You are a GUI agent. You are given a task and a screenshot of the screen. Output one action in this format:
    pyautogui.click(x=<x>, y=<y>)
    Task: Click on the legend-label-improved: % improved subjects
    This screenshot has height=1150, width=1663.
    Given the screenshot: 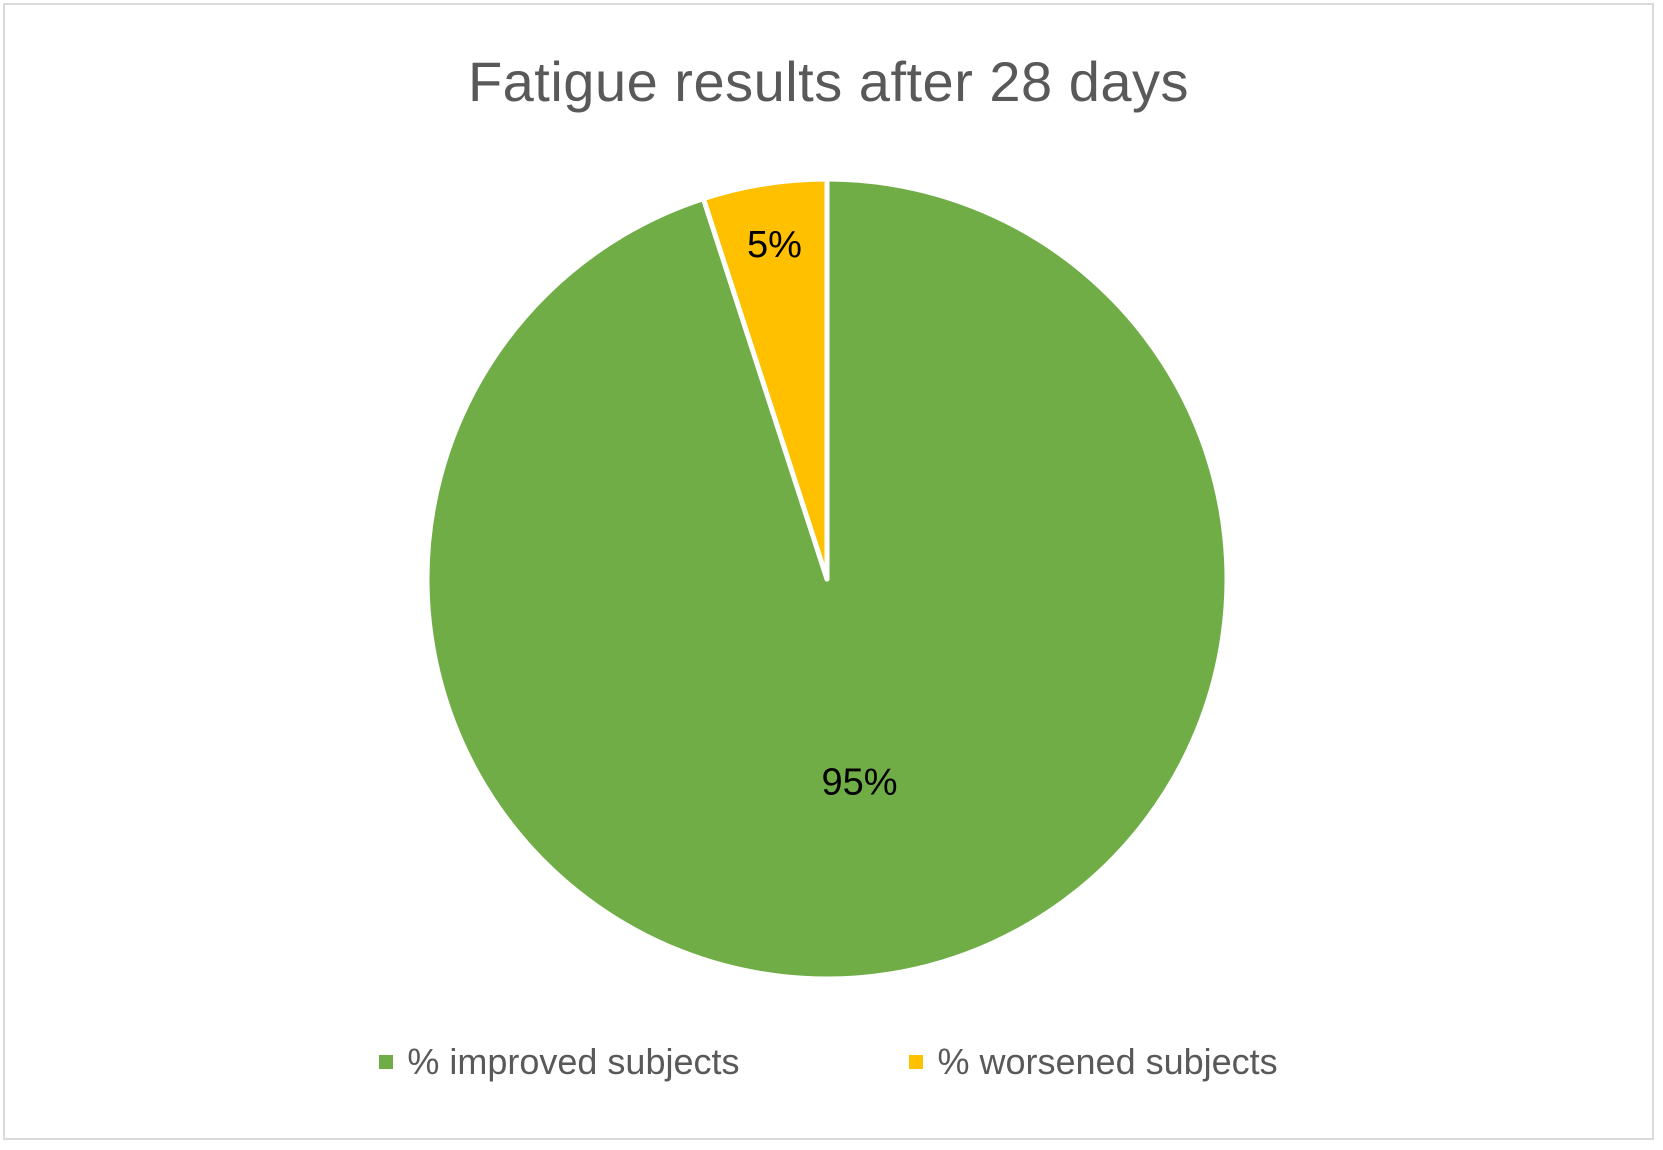 What is the action you would take?
    pyautogui.click(x=573, y=1061)
    